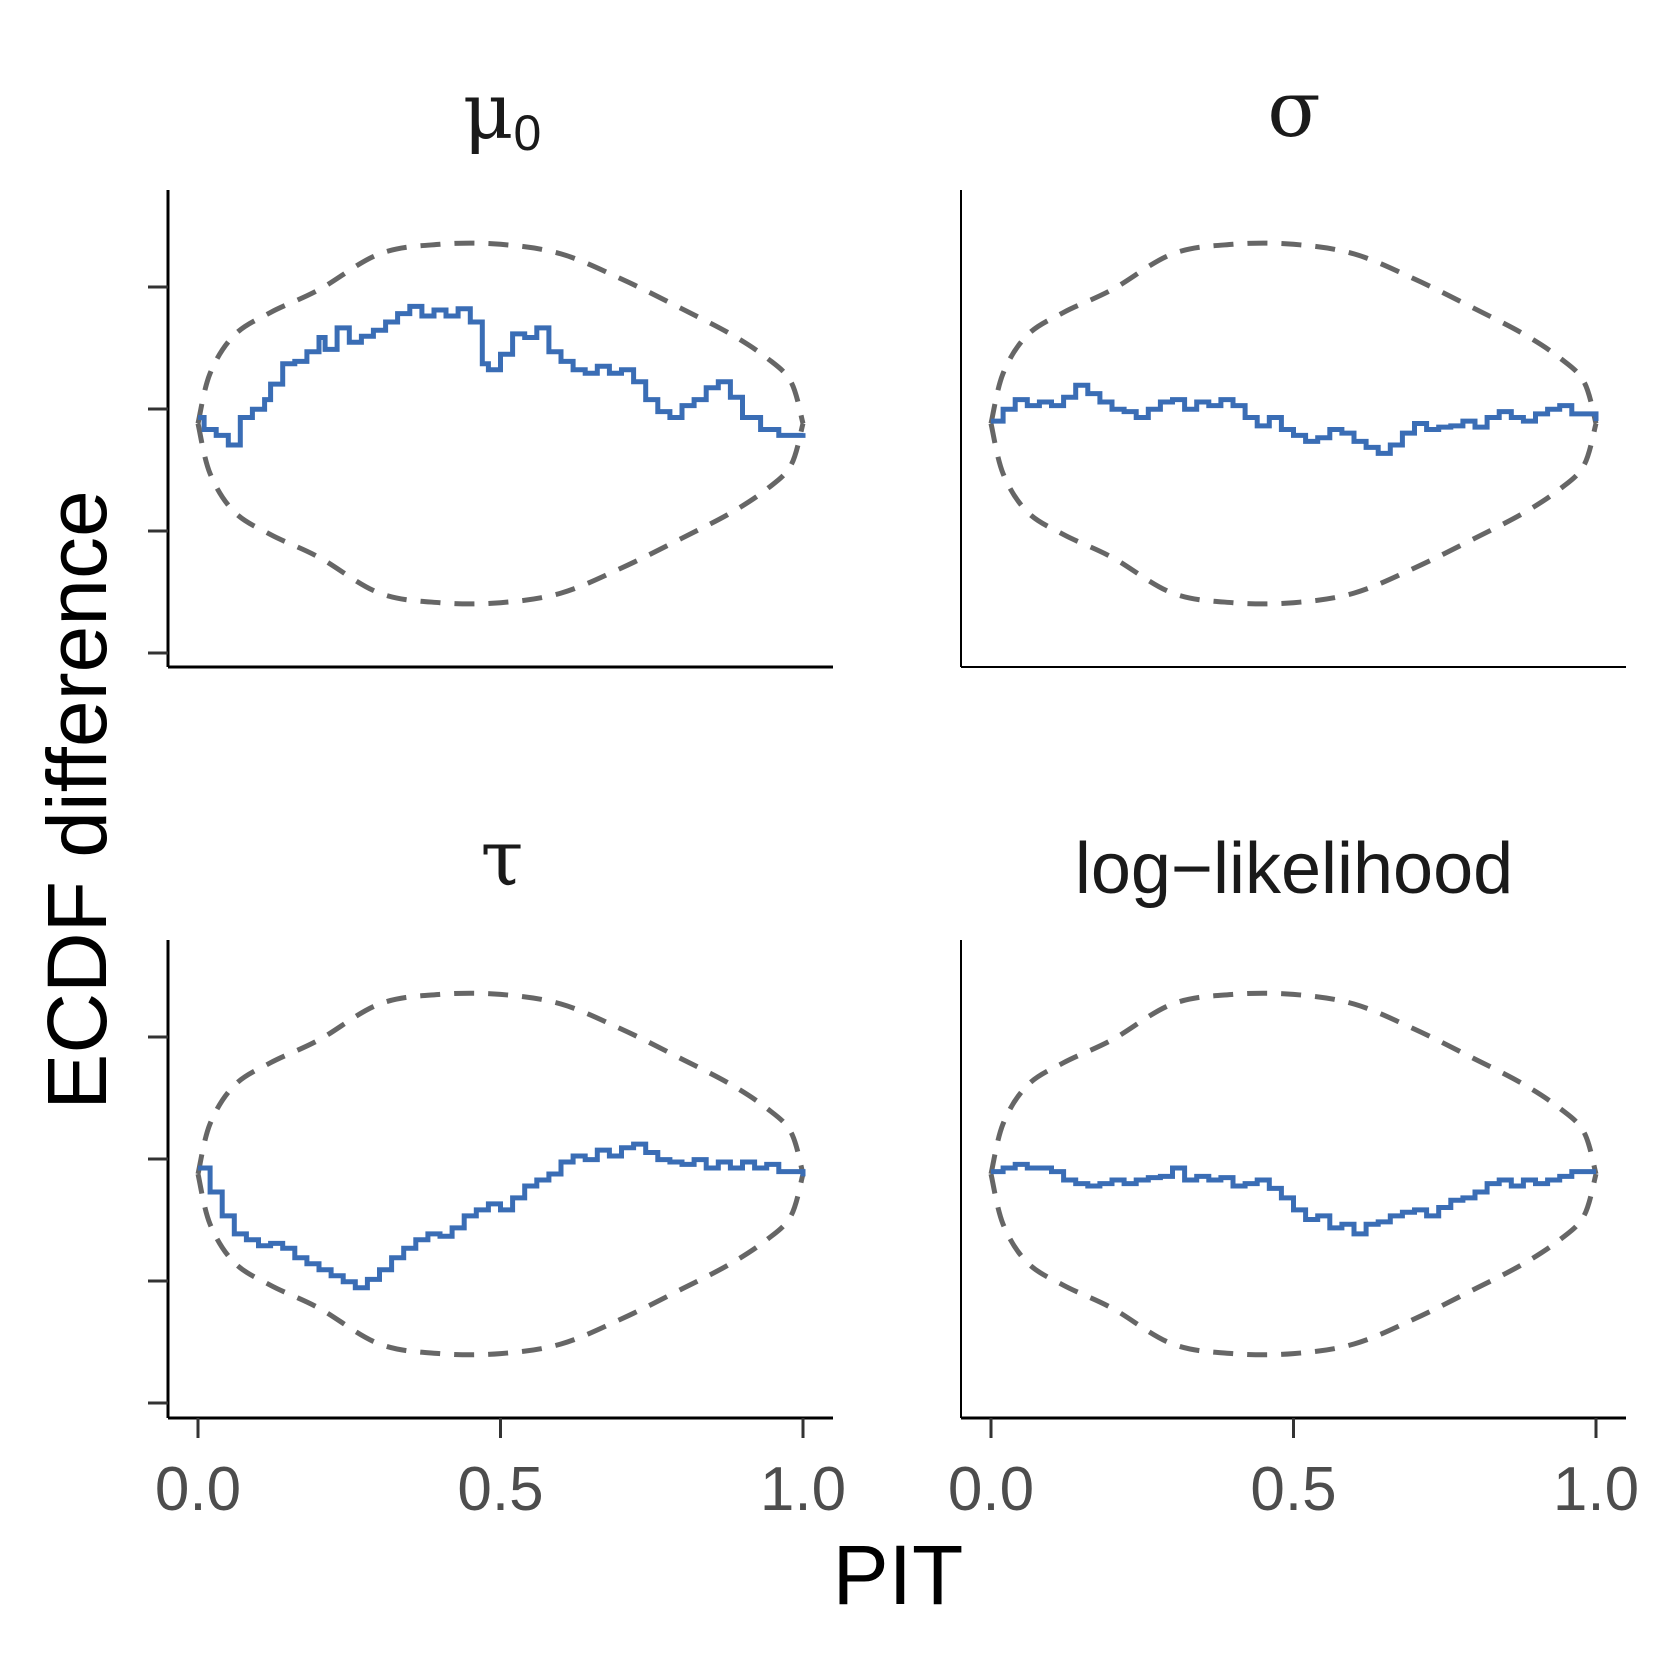  Describe the element at coordinates (1294, 869) in the screenshot. I see `panel-title-log-likelihood: log−likelihood` at that location.